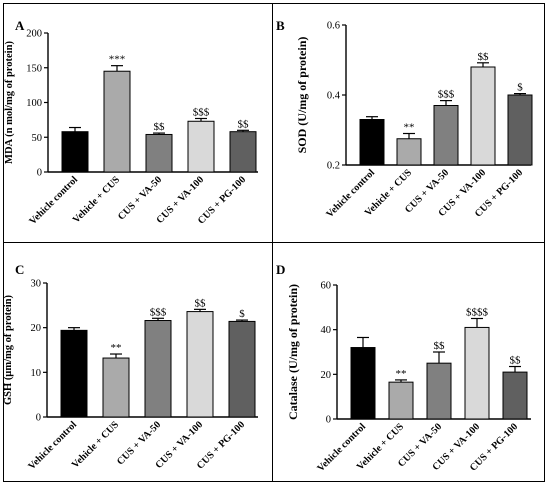  Describe the element at coordinates (36, 373) in the screenshot. I see `y-tick-label: 10` at that location.